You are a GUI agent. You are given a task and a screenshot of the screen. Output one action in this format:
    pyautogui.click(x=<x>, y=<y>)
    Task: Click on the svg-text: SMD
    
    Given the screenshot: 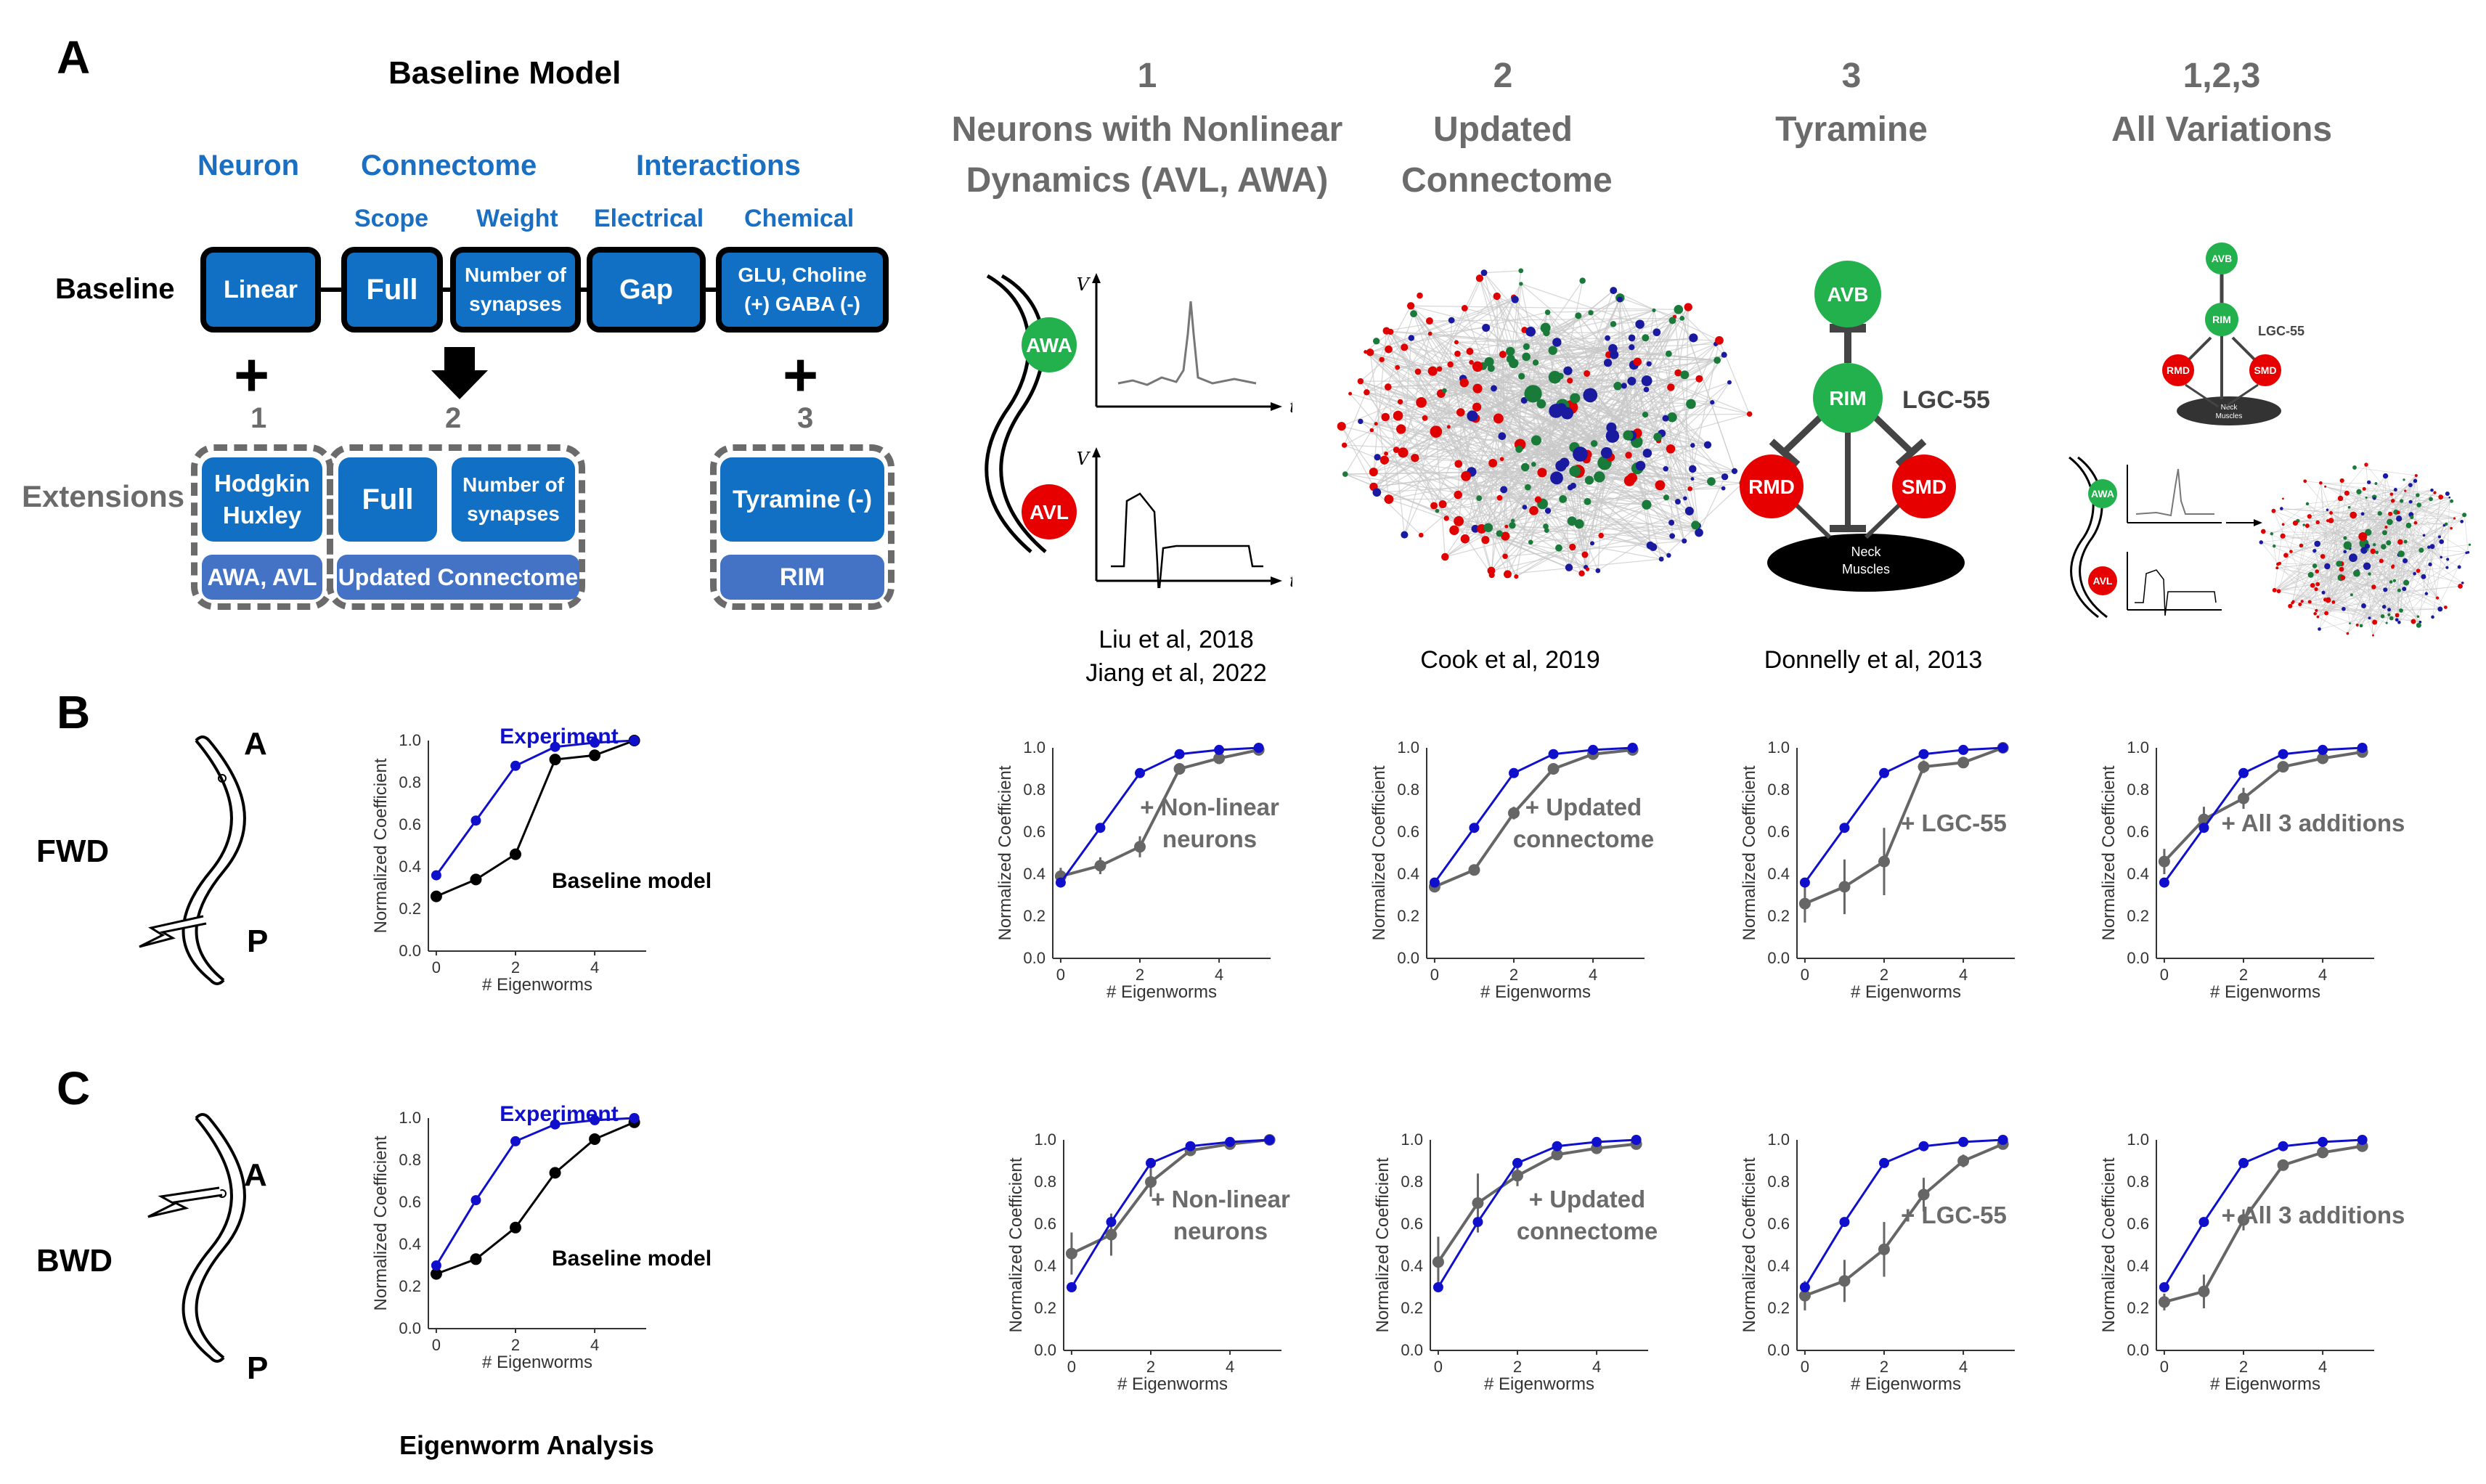 What is the action you would take?
    pyautogui.click(x=2265, y=370)
    